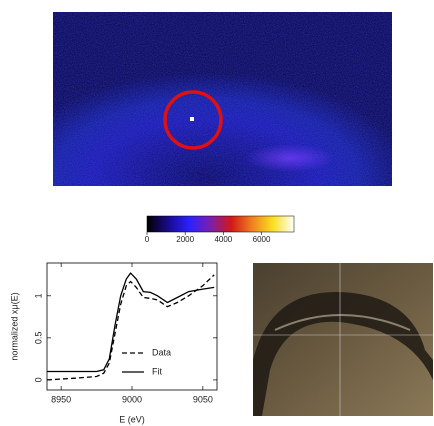  I want to click on colorbar-tick-label: 6000, so click(262, 239).